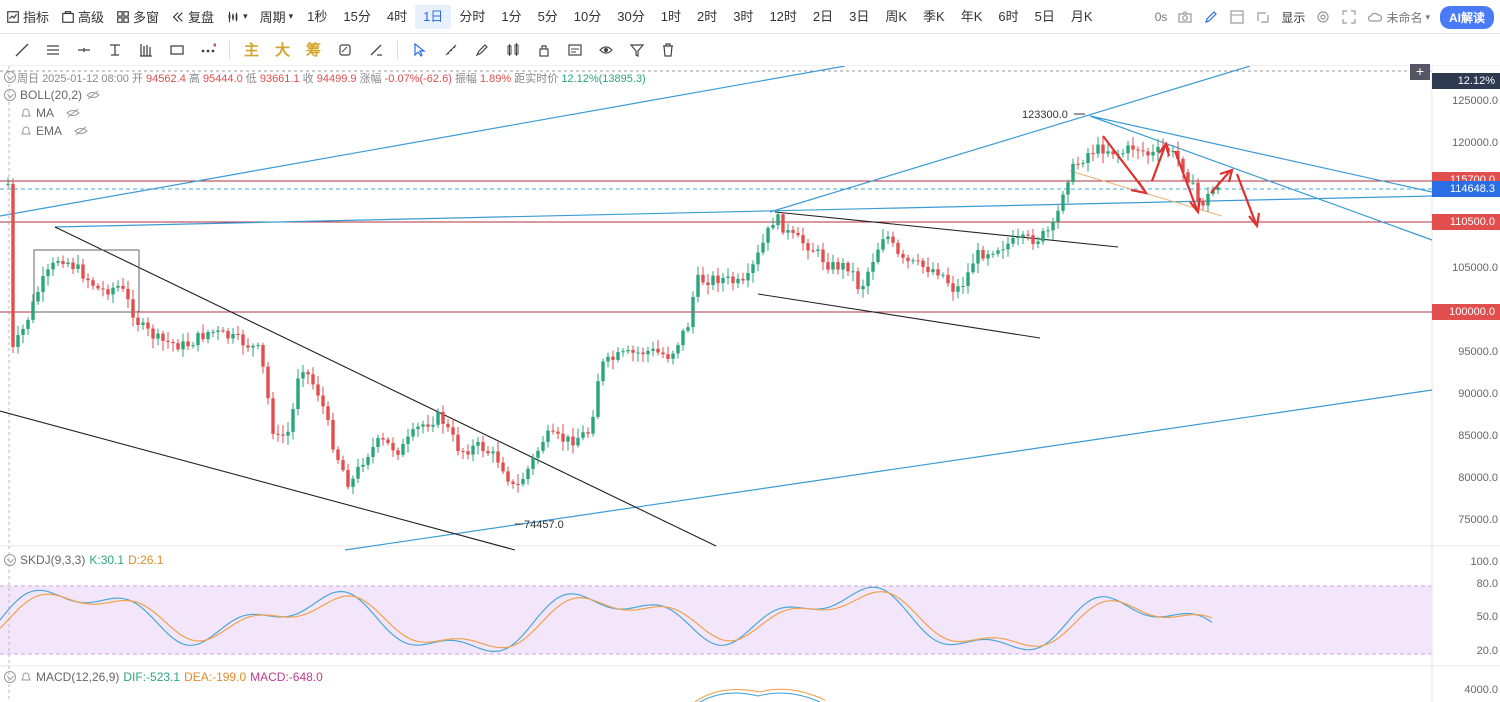  What do you see at coordinates (1237, 17) in the screenshot?
I see `layout-icon` at bounding box center [1237, 17].